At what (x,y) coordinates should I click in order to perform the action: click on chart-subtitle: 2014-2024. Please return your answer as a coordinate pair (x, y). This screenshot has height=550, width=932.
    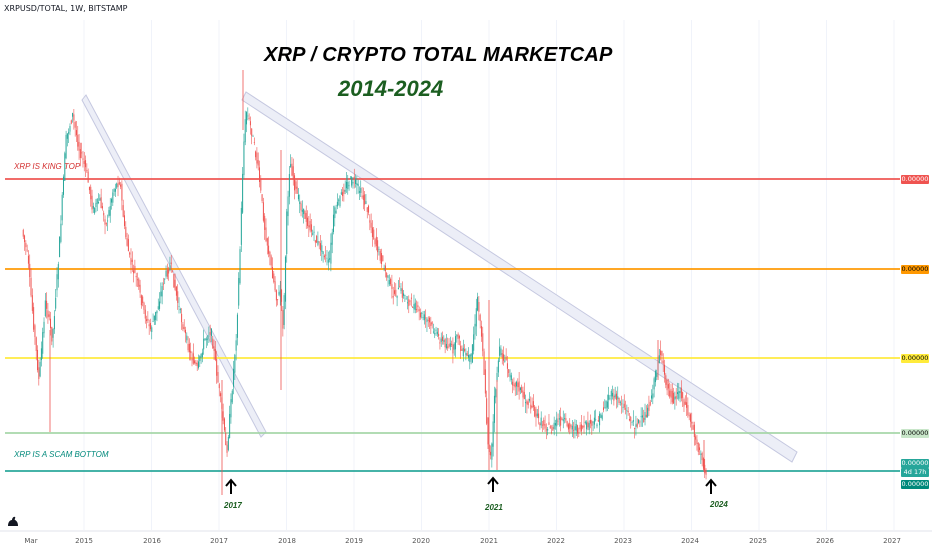
    Looking at the image, I should click on (391, 88).